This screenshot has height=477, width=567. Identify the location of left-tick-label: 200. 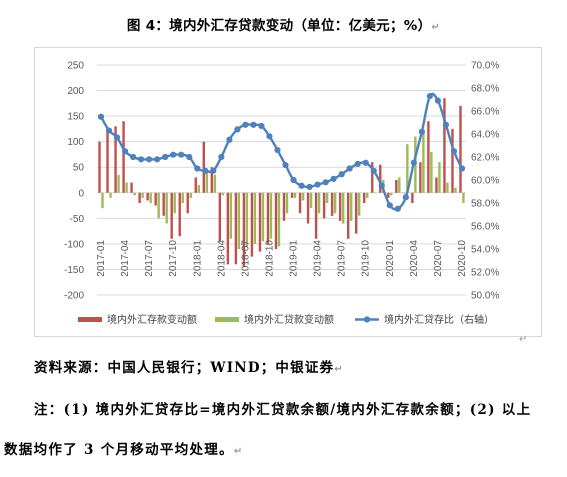
(75, 91).